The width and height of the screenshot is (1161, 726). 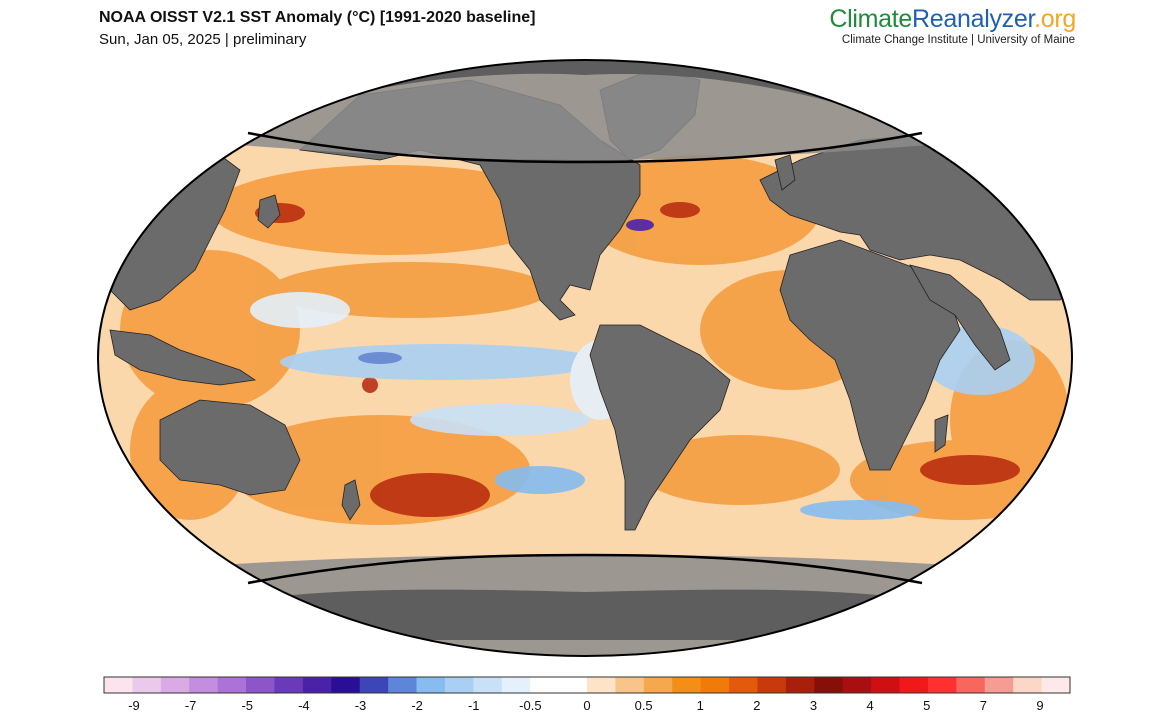 I want to click on australia, so click(x=230, y=447).